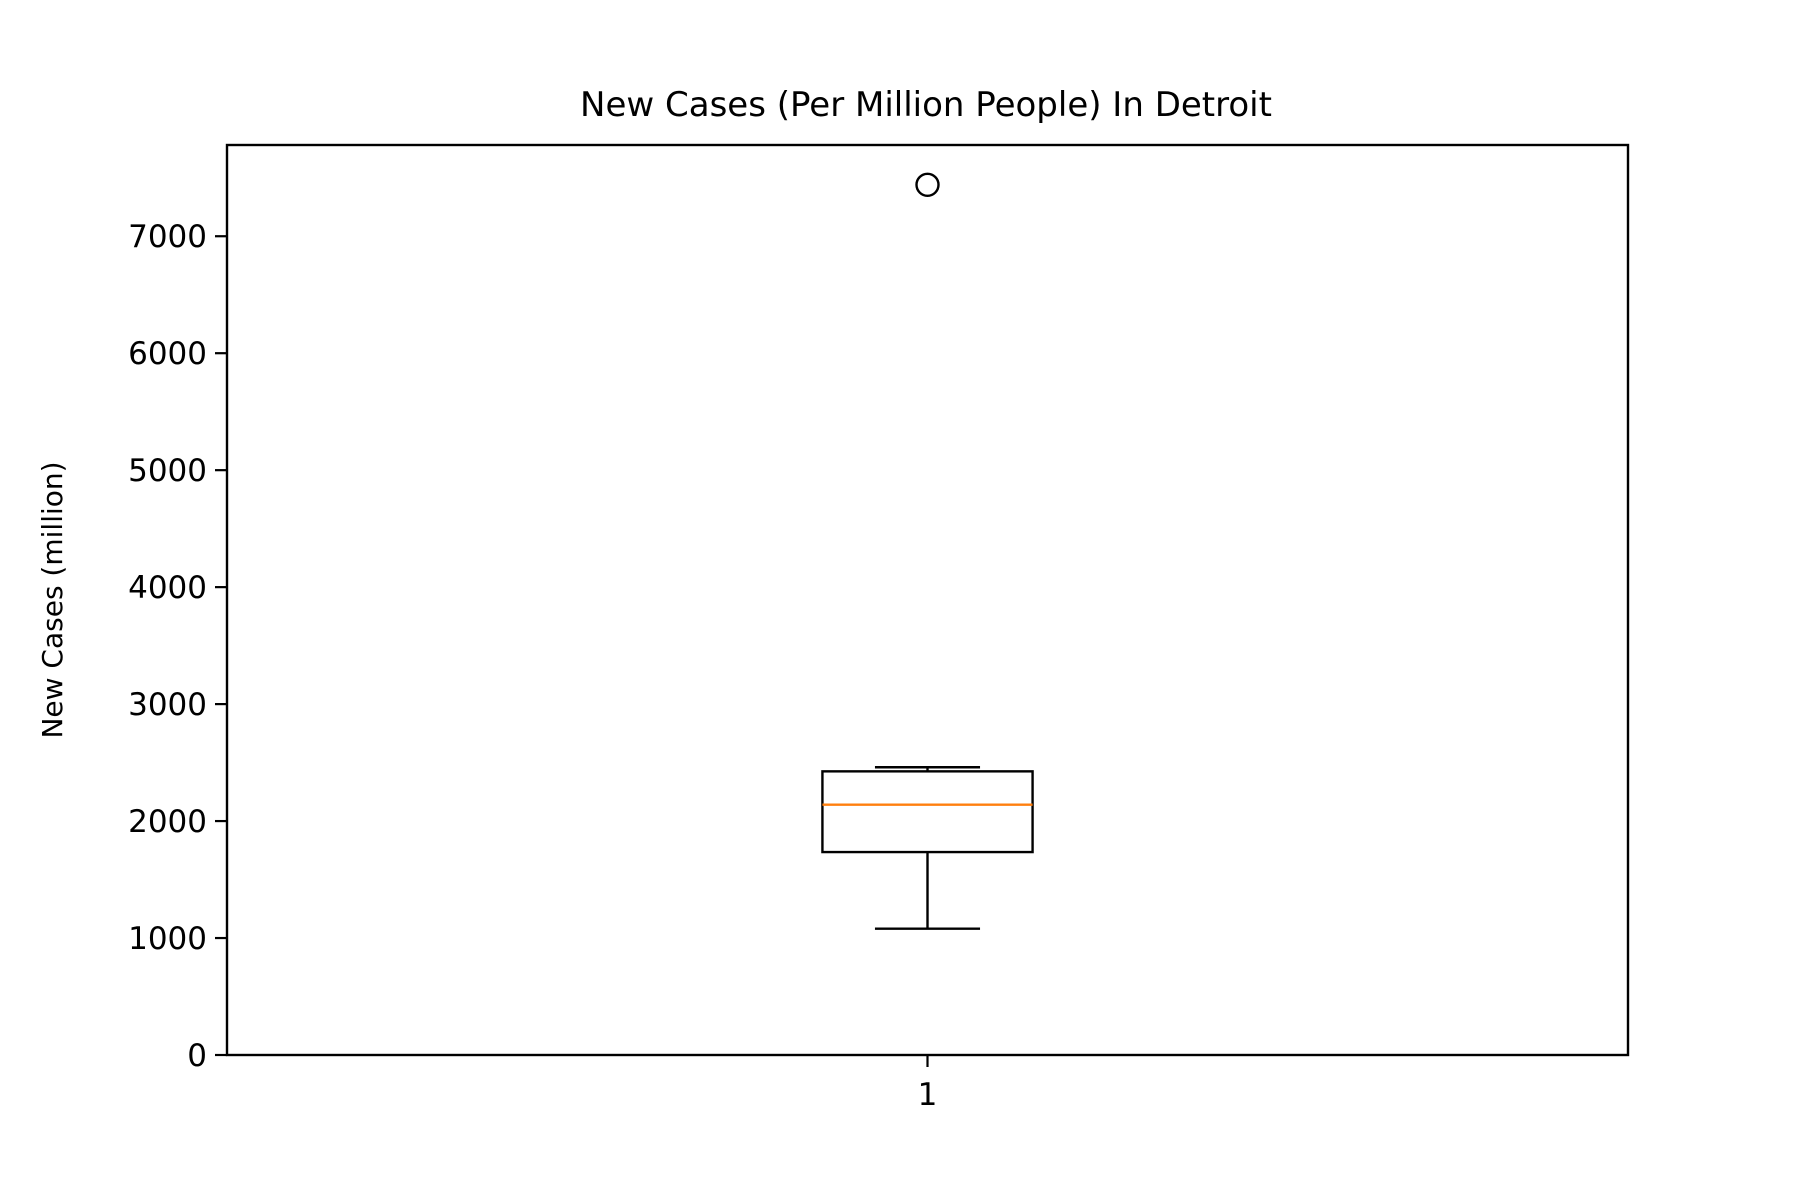 The width and height of the screenshot is (1800, 1204). What do you see at coordinates (927, 812) in the screenshot?
I see `iqr-box` at bounding box center [927, 812].